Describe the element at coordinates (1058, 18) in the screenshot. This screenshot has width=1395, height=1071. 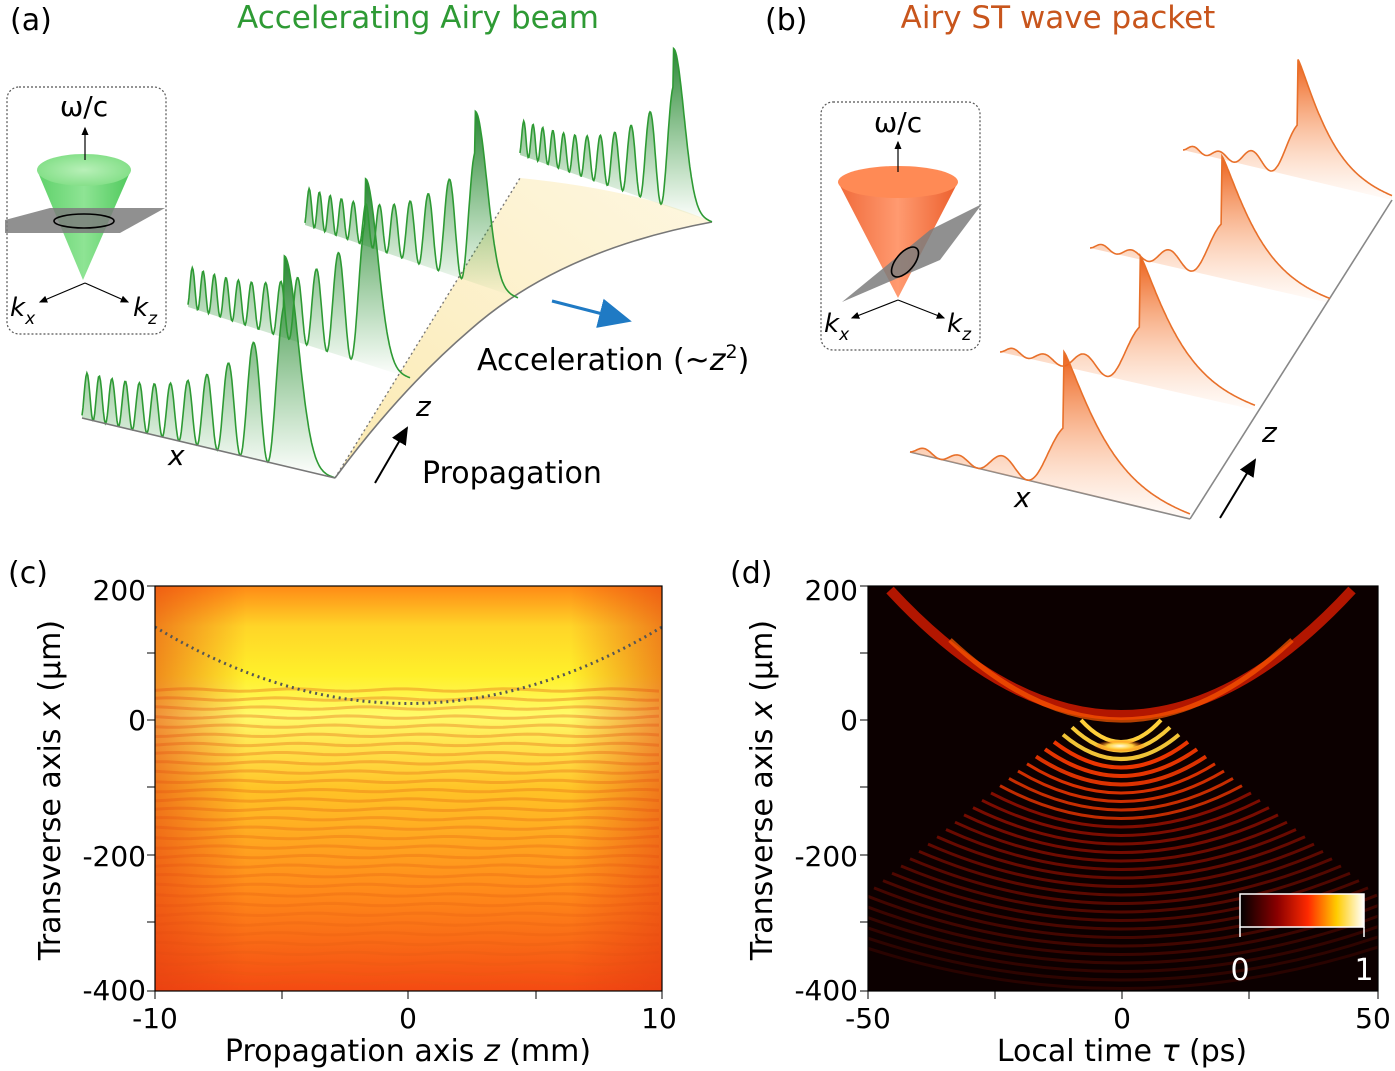
I see `panel-b-title: Airy ST wave packet` at that location.